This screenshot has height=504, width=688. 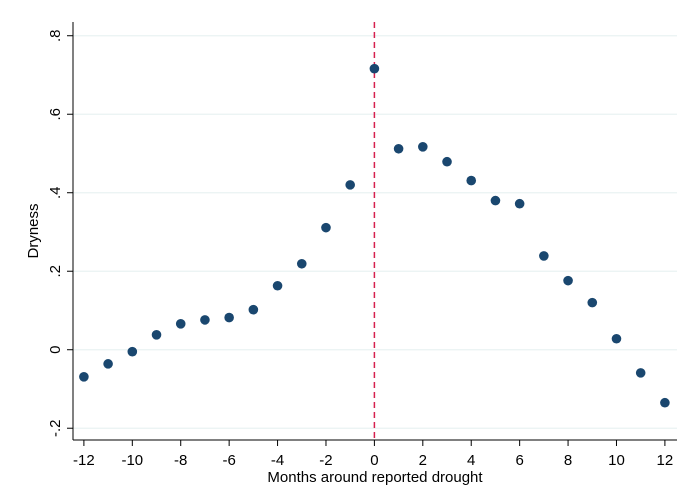 What do you see at coordinates (568, 460) in the screenshot?
I see `x-tick-label: 8` at bounding box center [568, 460].